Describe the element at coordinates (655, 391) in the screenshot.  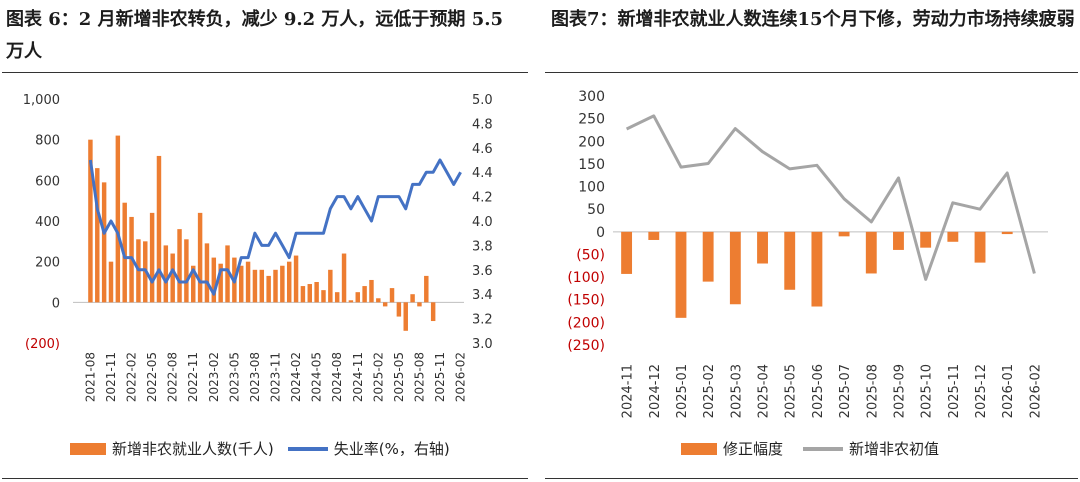
I see `x-tick-label: 2024-12` at that location.